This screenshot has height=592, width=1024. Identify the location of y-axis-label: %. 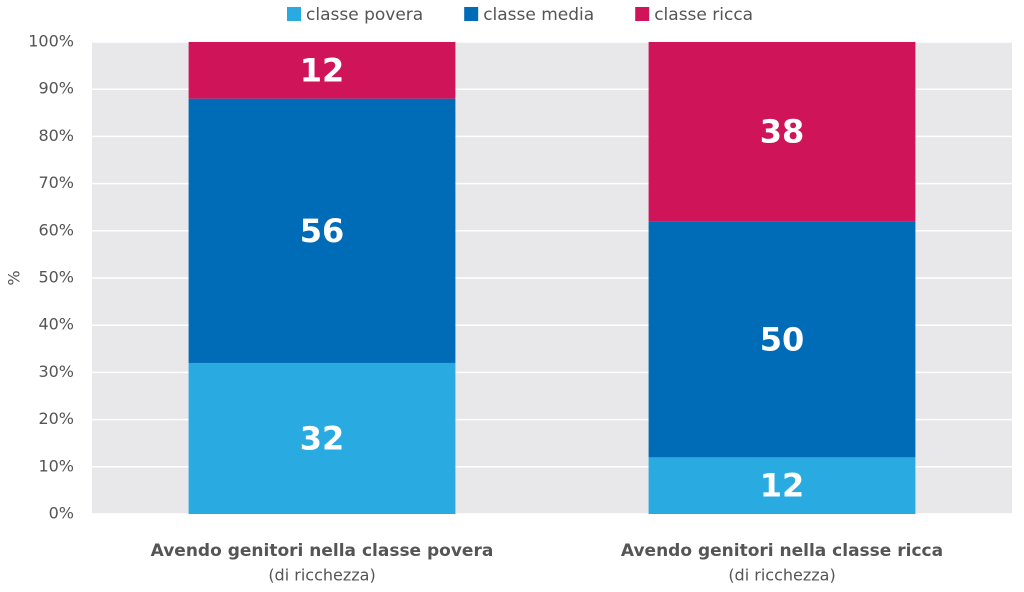
(14, 277).